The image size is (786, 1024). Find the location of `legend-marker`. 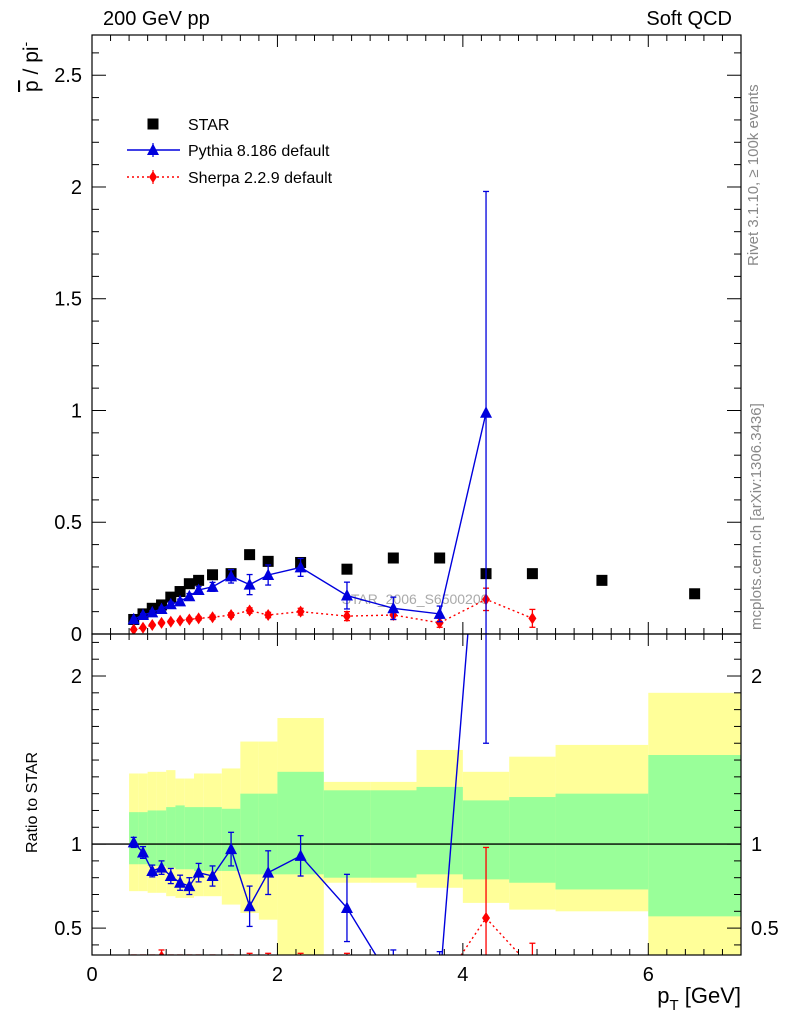

legend-marker is located at coordinates (153, 124).